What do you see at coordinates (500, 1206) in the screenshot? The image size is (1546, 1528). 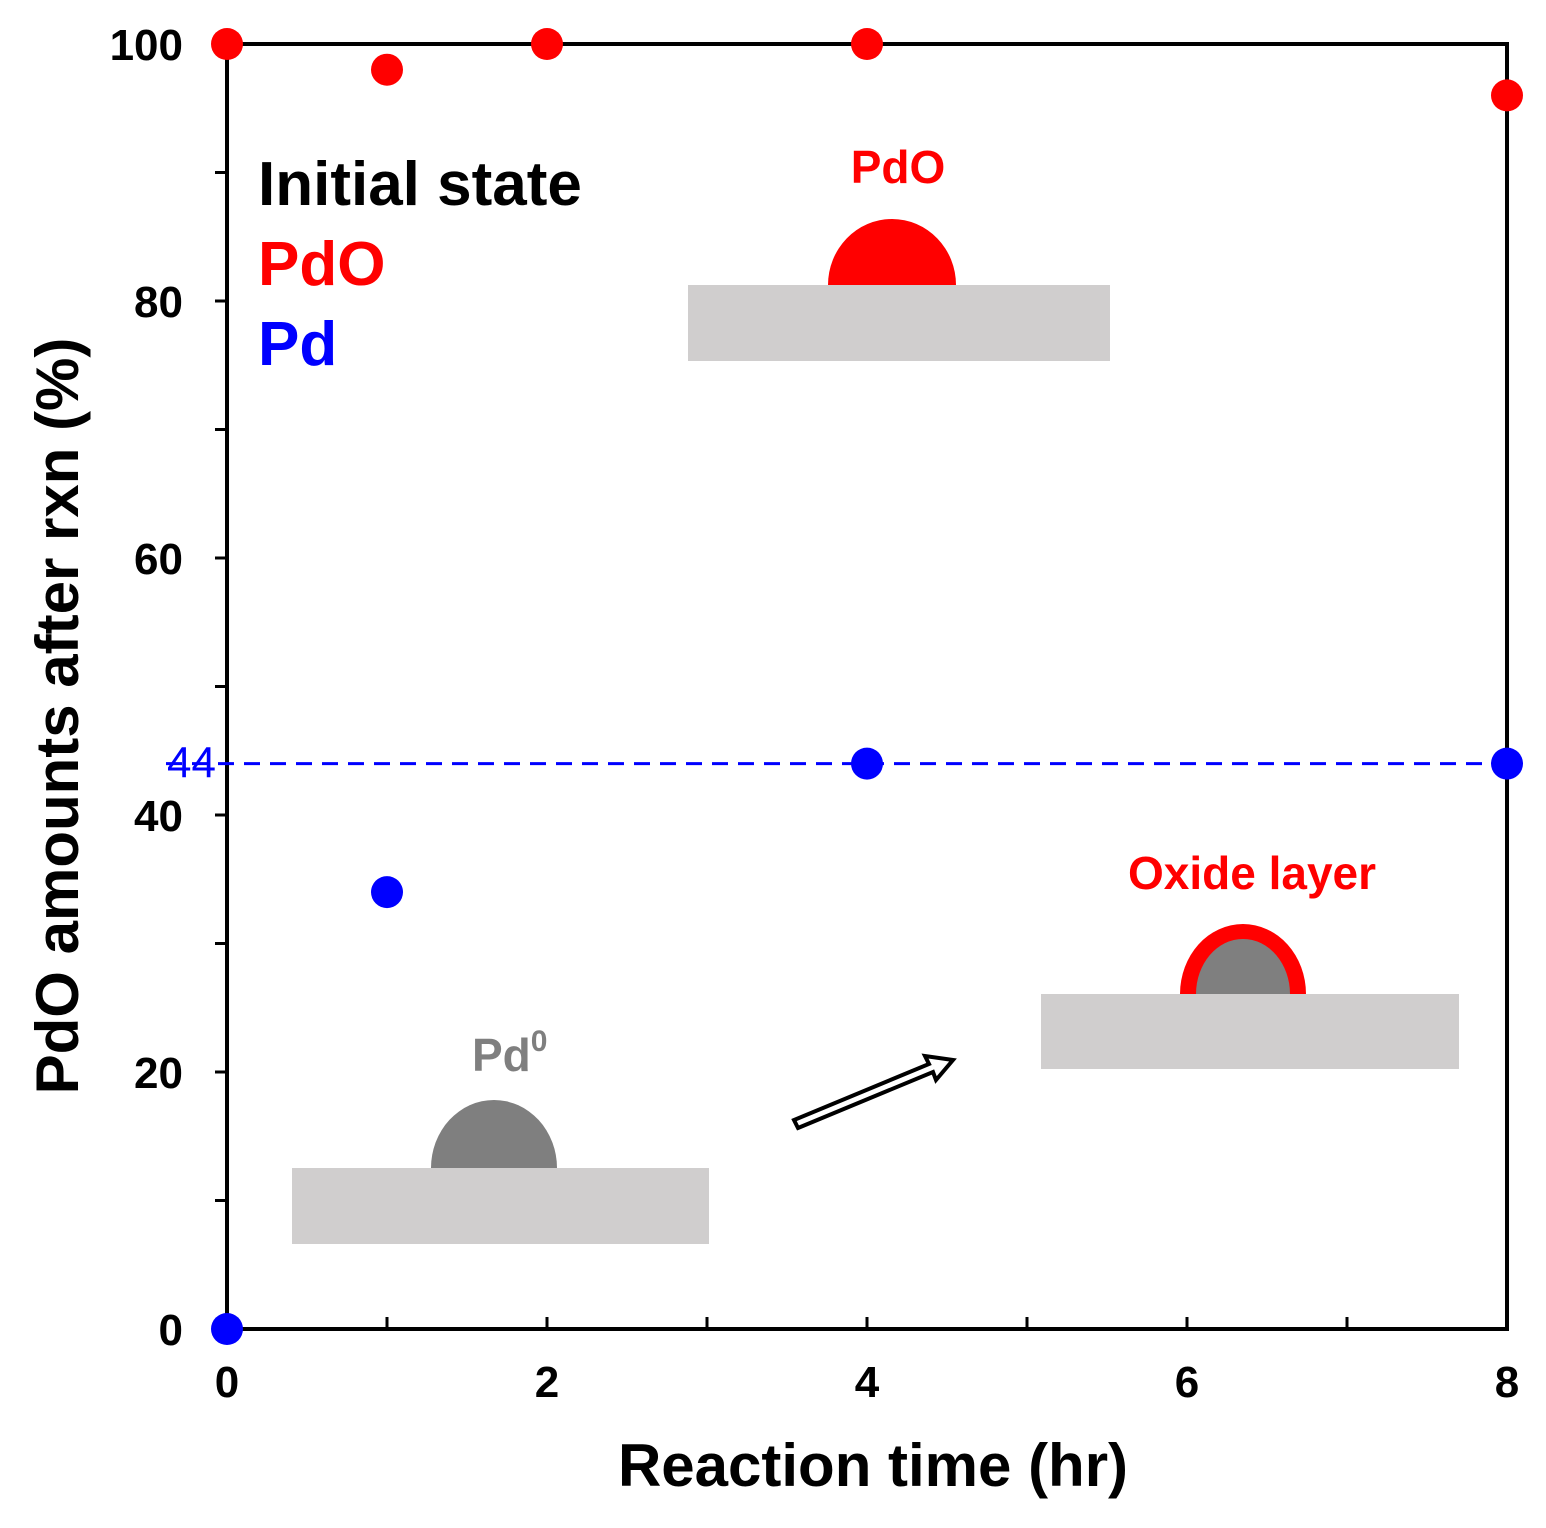 I see `substrate-bottom-left` at bounding box center [500, 1206].